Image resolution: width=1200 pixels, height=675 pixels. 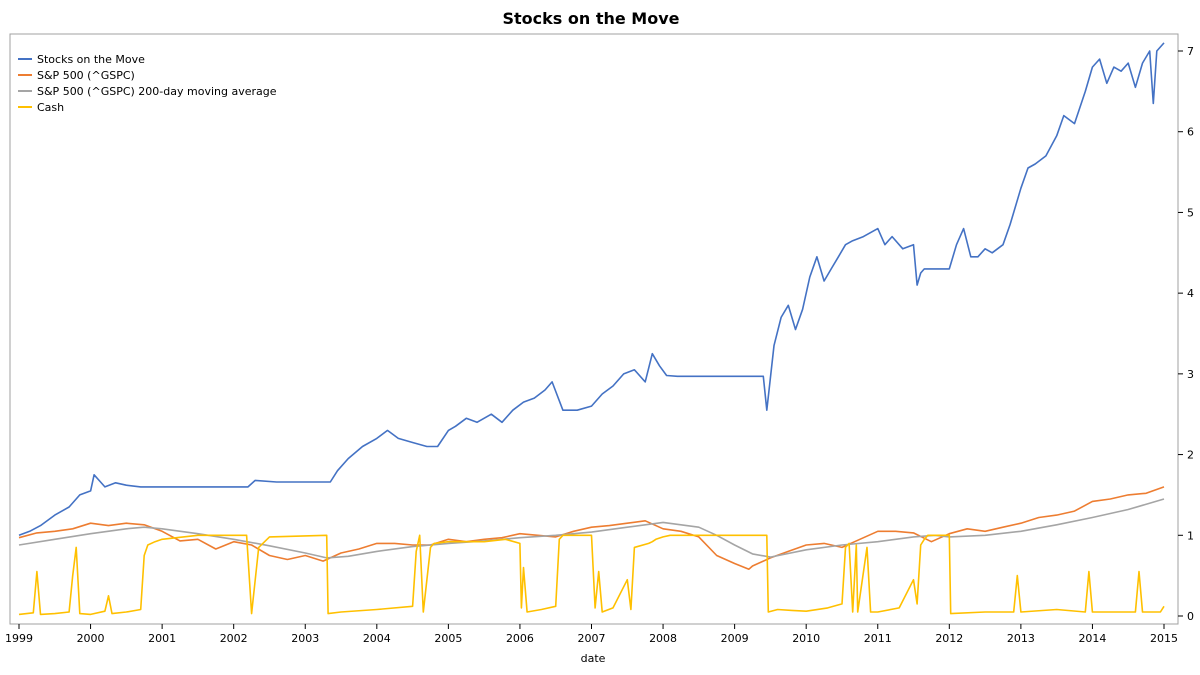 What do you see at coordinates (1021, 638) in the screenshot?
I see `x-tick-label: 2013` at bounding box center [1021, 638].